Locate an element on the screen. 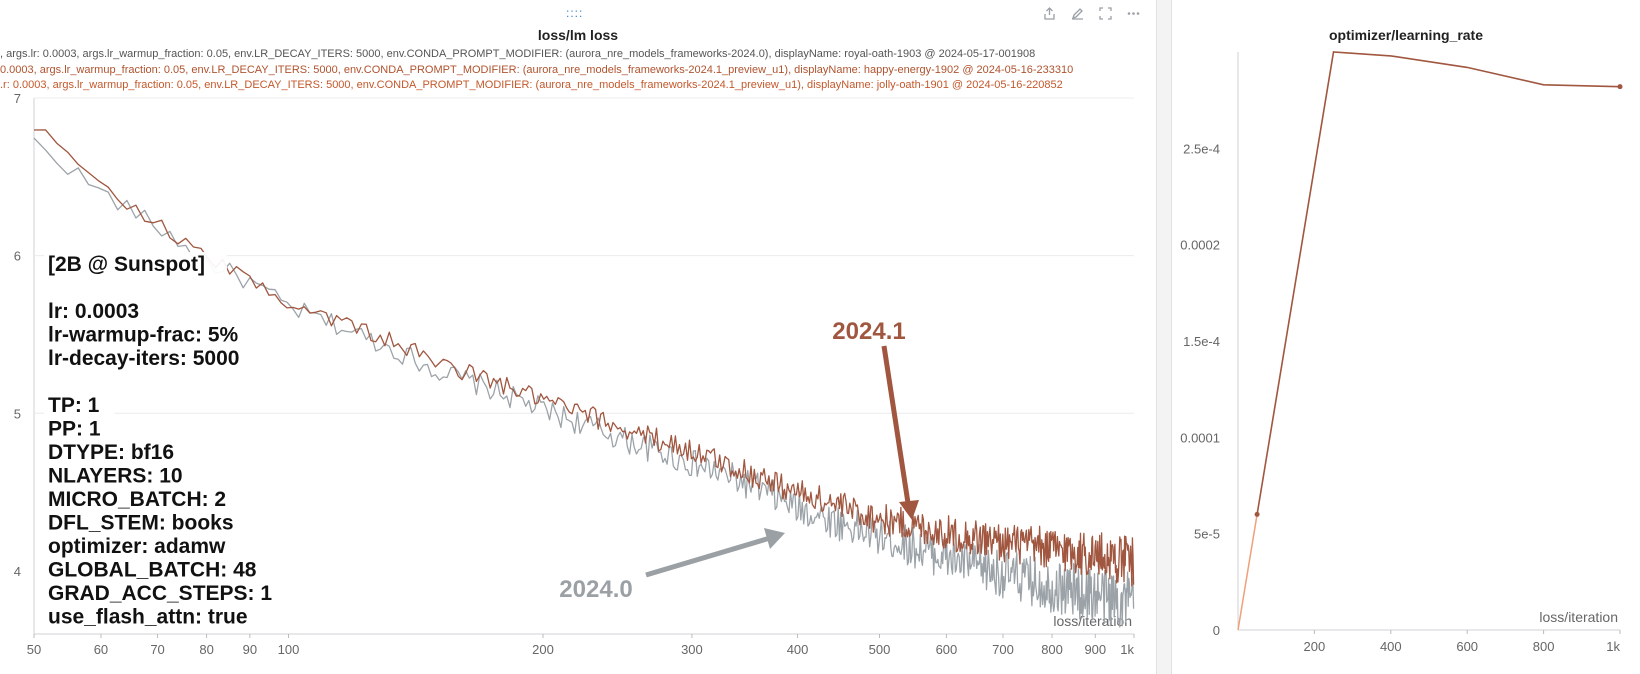 The height and width of the screenshot is (674, 1640). x-tick-label: 50 is located at coordinates (34, 649).